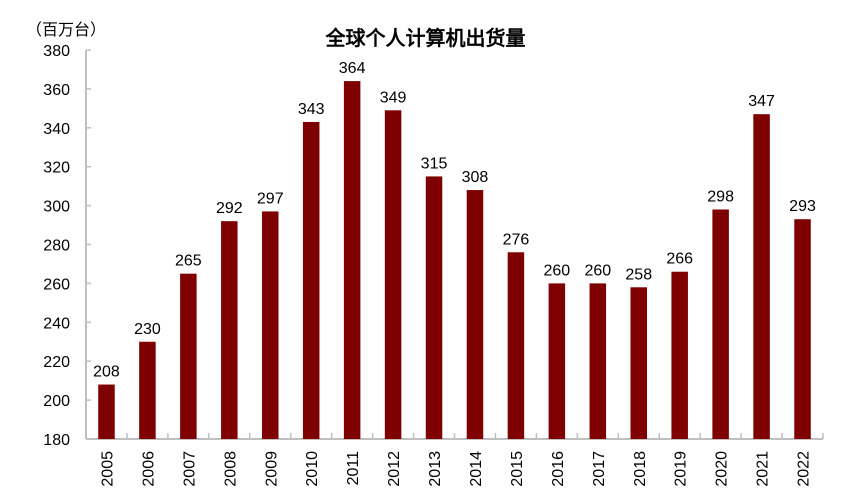 The width and height of the screenshot is (851, 502). I want to click on y-tick-label: 360, so click(56, 90).